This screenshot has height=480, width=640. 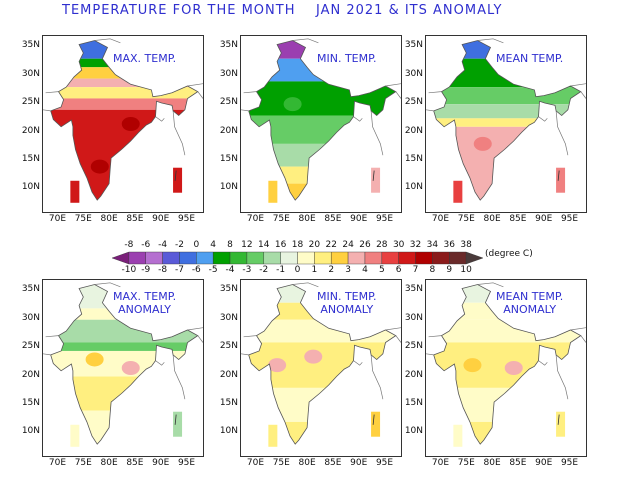 What do you see at coordinates (373, 175) in the screenshot?
I see `andaman-islands` at bounding box center [373, 175].